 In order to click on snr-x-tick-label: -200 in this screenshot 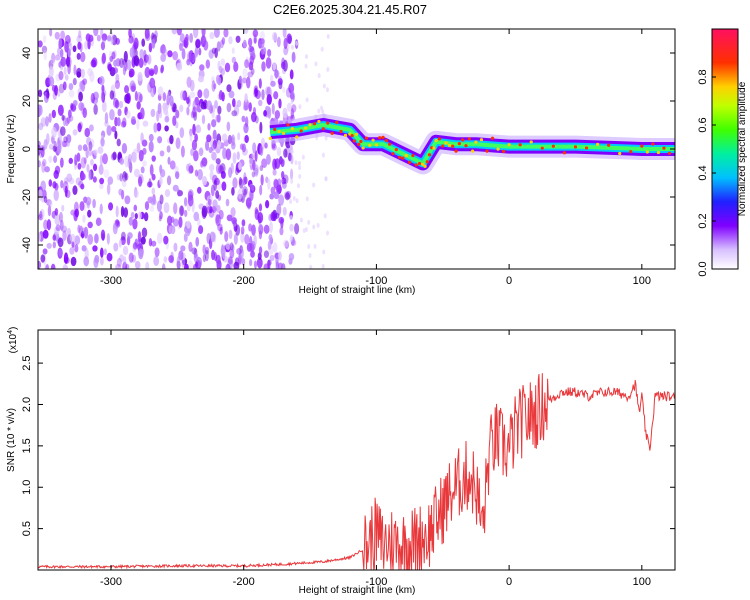, I will do `click(244, 582)`.